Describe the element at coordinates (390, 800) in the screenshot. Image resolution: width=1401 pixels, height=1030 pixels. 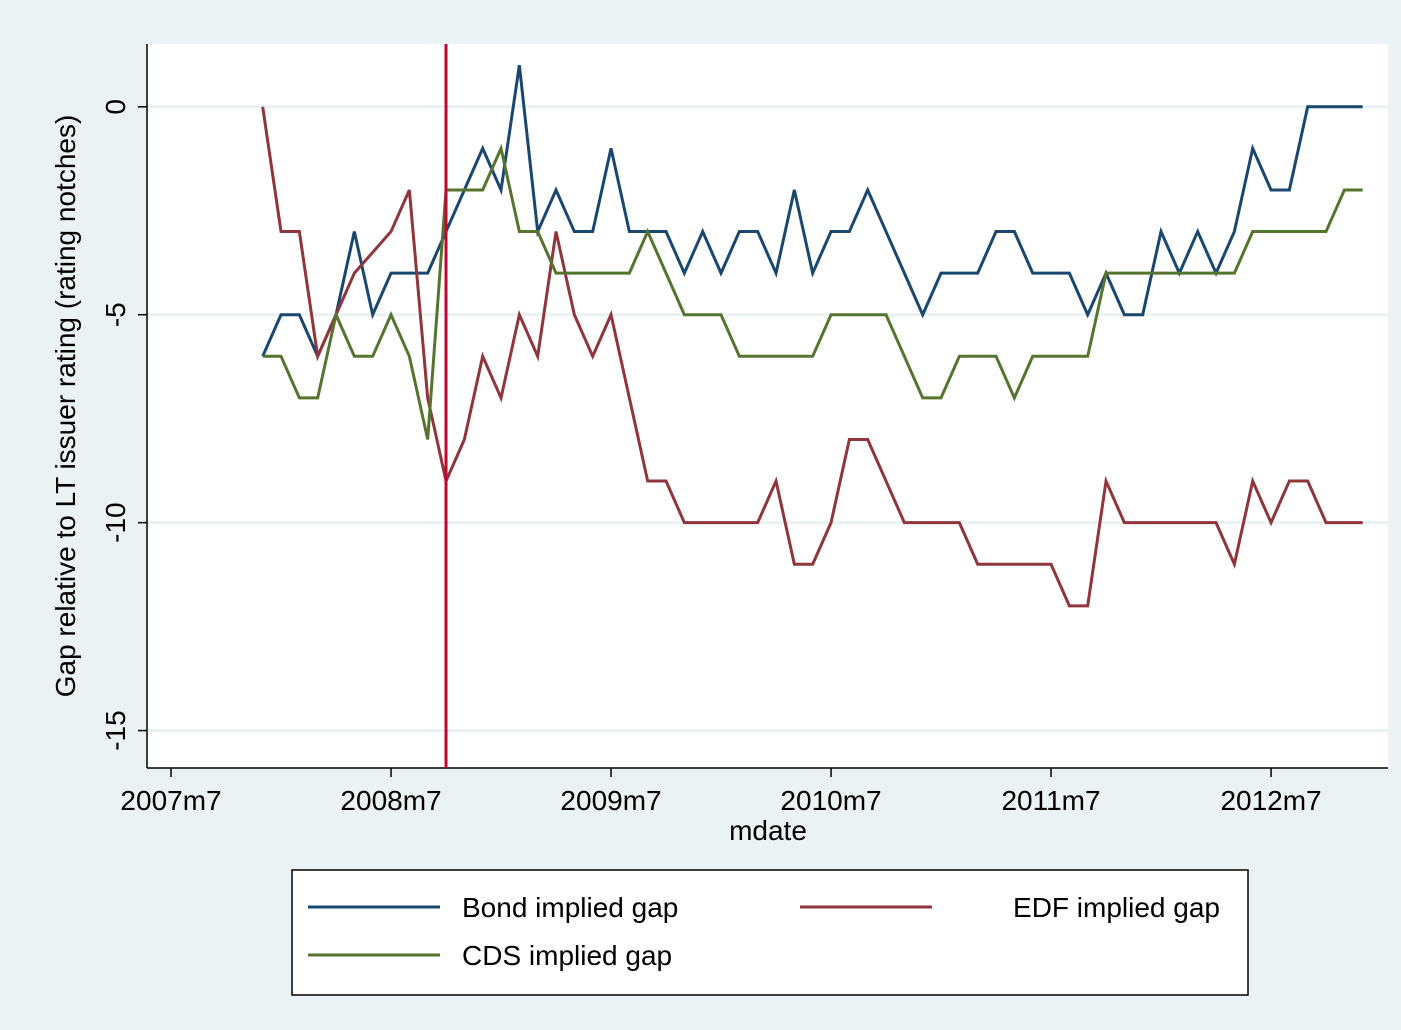
I see `x-tick-label: 2008m7` at that location.